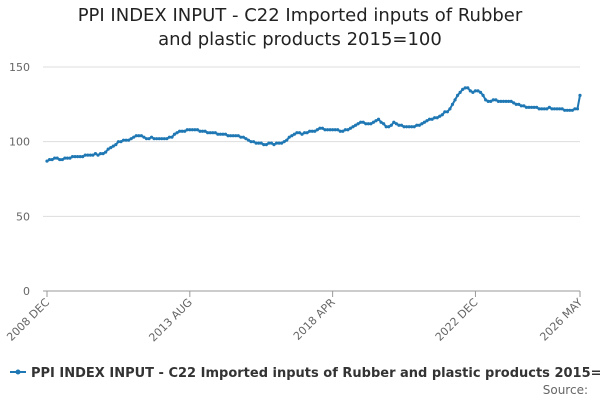 This screenshot has width=600, height=400. What do you see at coordinates (28, 320) in the screenshot?
I see `x-tick-label: 2008 DEC` at bounding box center [28, 320].